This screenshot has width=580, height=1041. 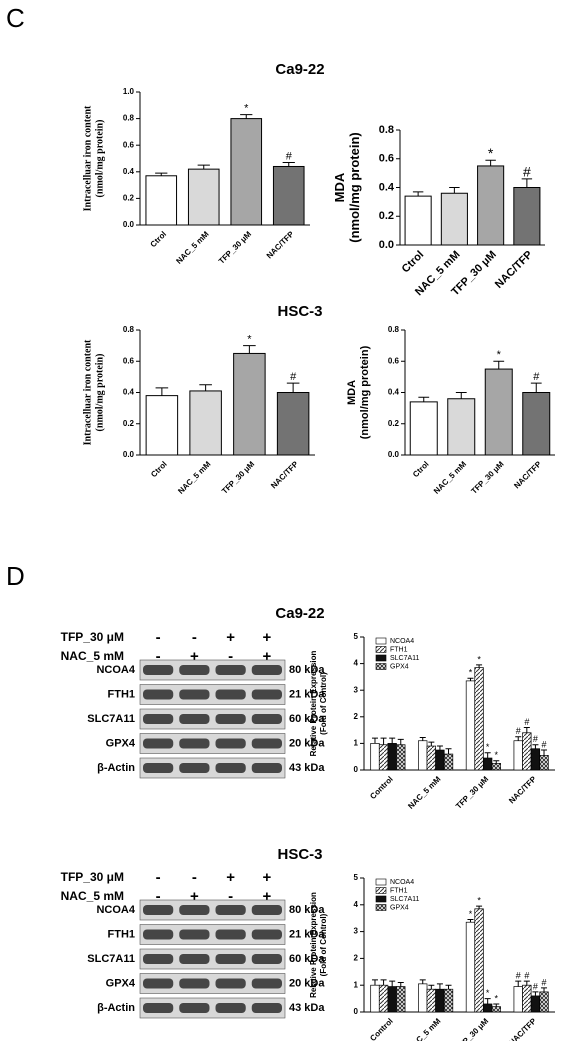 I want to click on y-axis-label: (nmol/mg protein), so click(x=365, y=392).